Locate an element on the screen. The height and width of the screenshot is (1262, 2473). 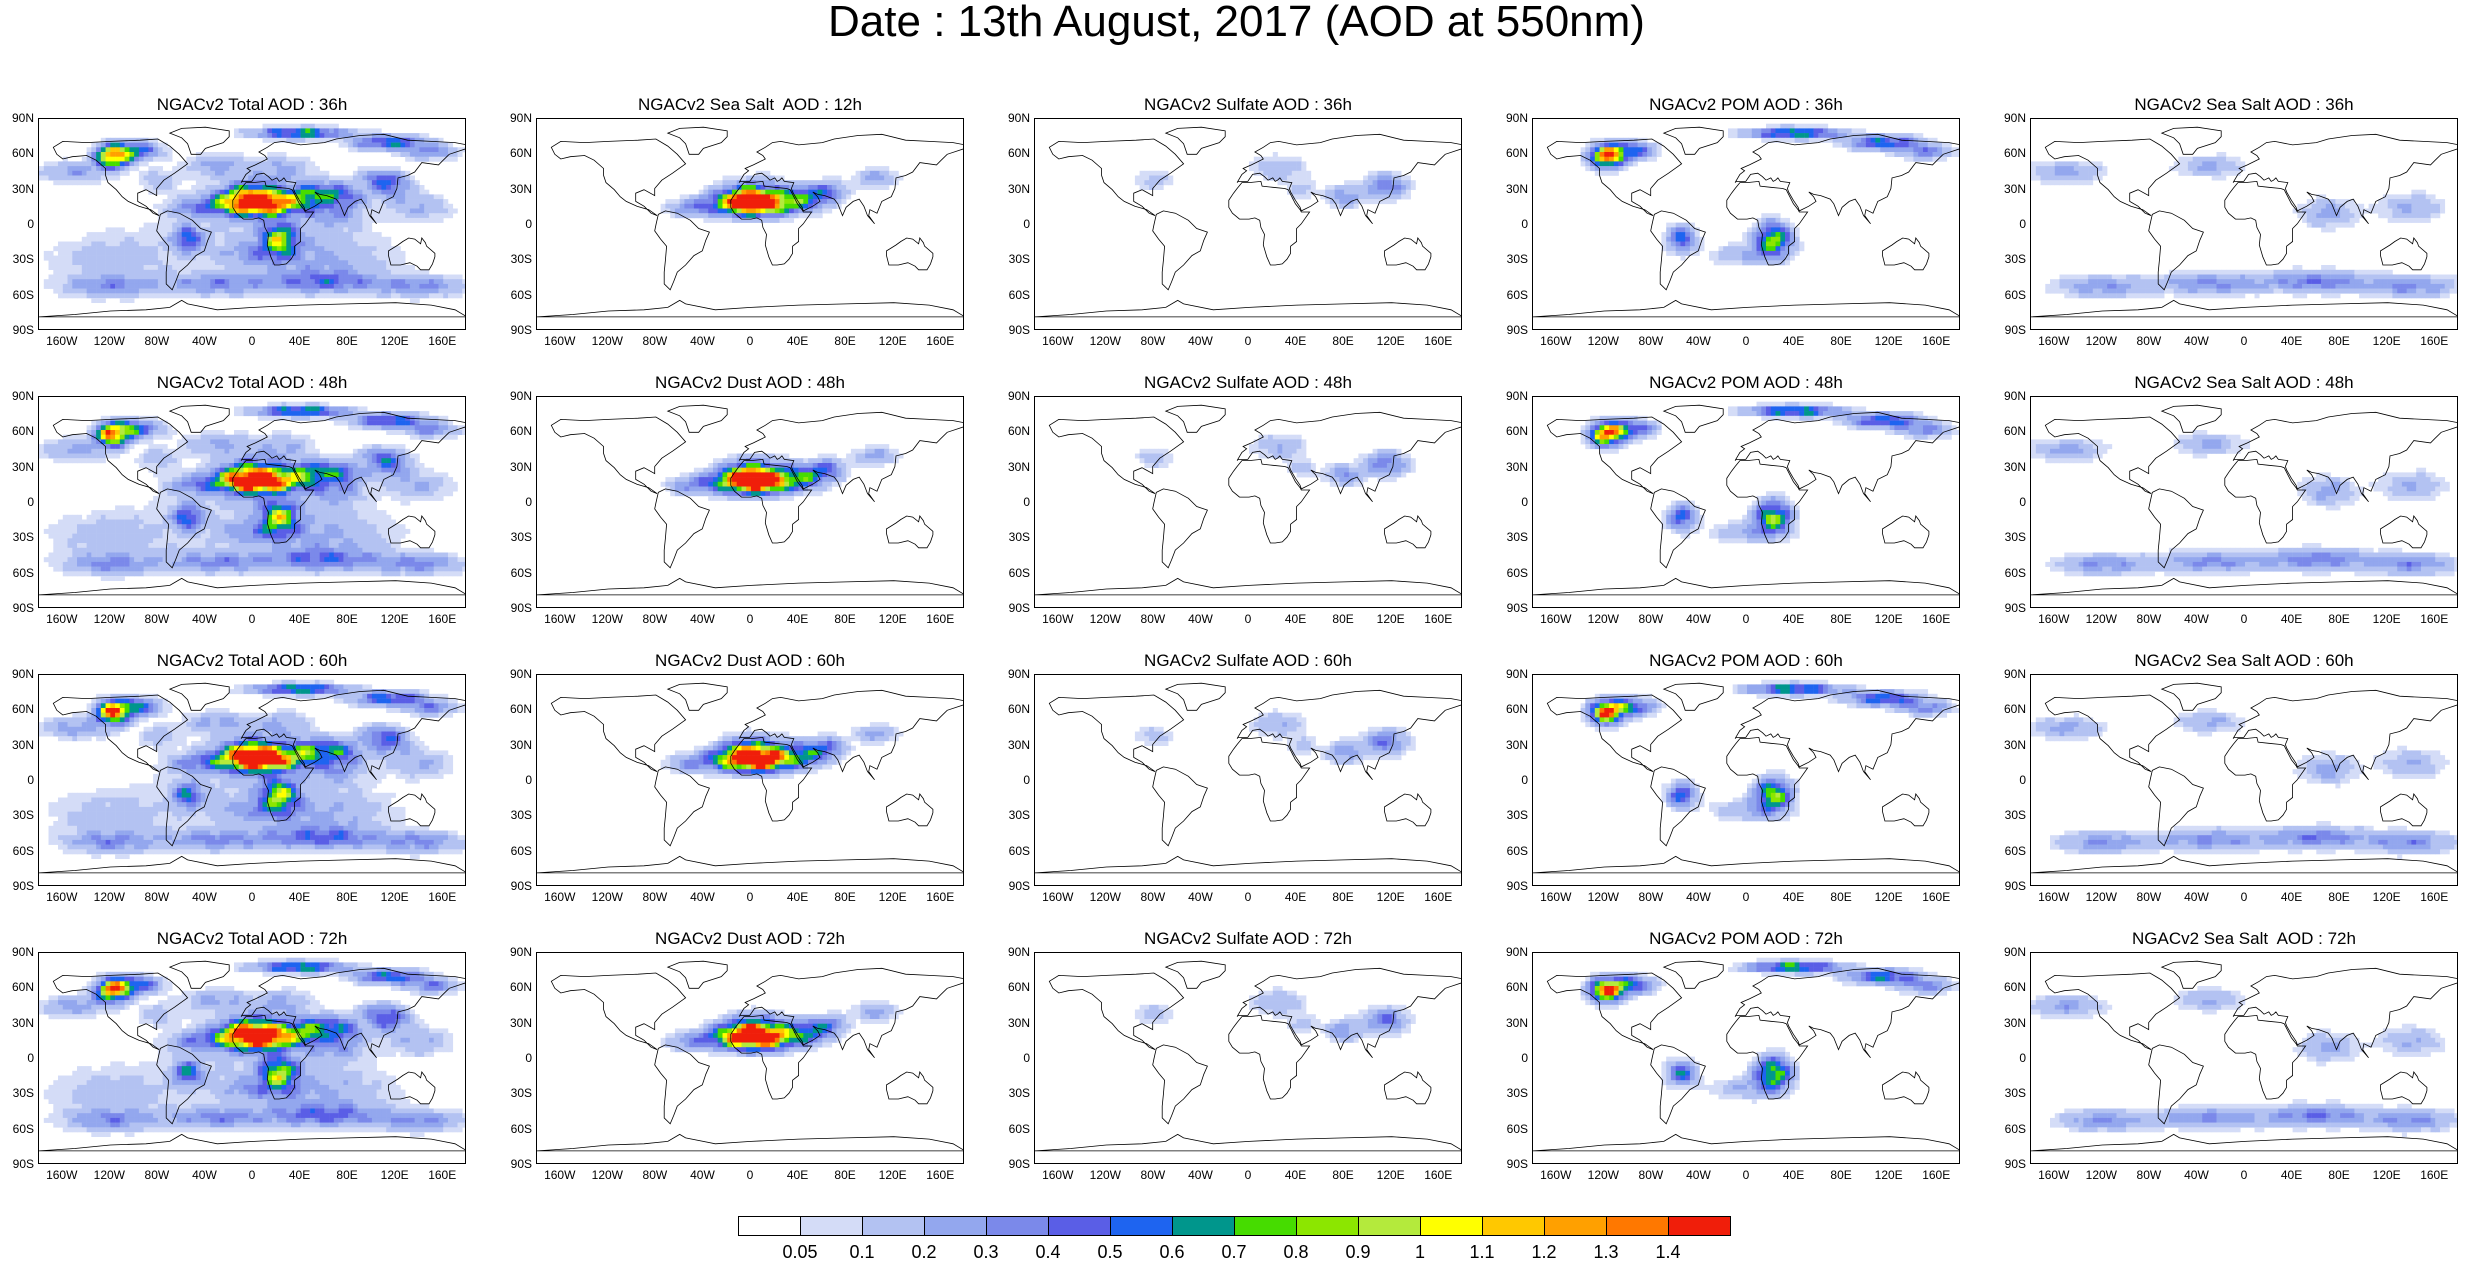
colorbar-label: 0.6 is located at coordinates (1172, 1252).